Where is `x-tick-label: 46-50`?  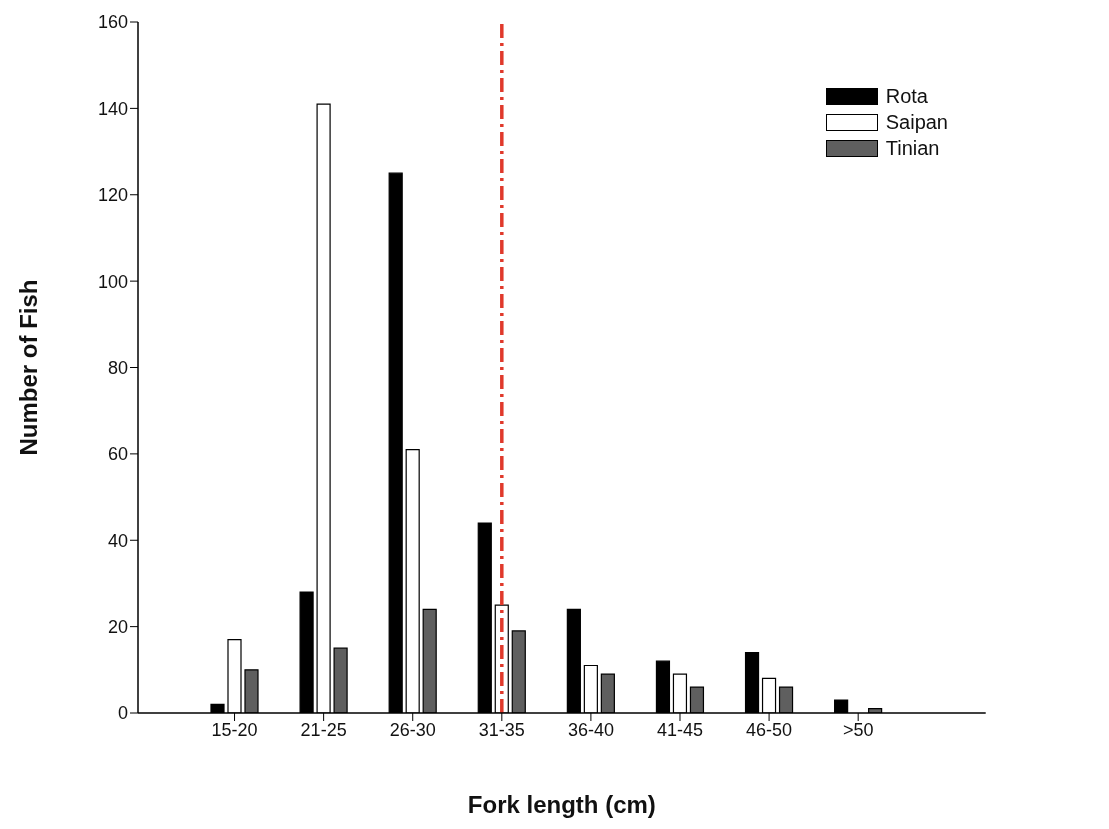 x-tick-label: 46-50 is located at coordinates (769, 729).